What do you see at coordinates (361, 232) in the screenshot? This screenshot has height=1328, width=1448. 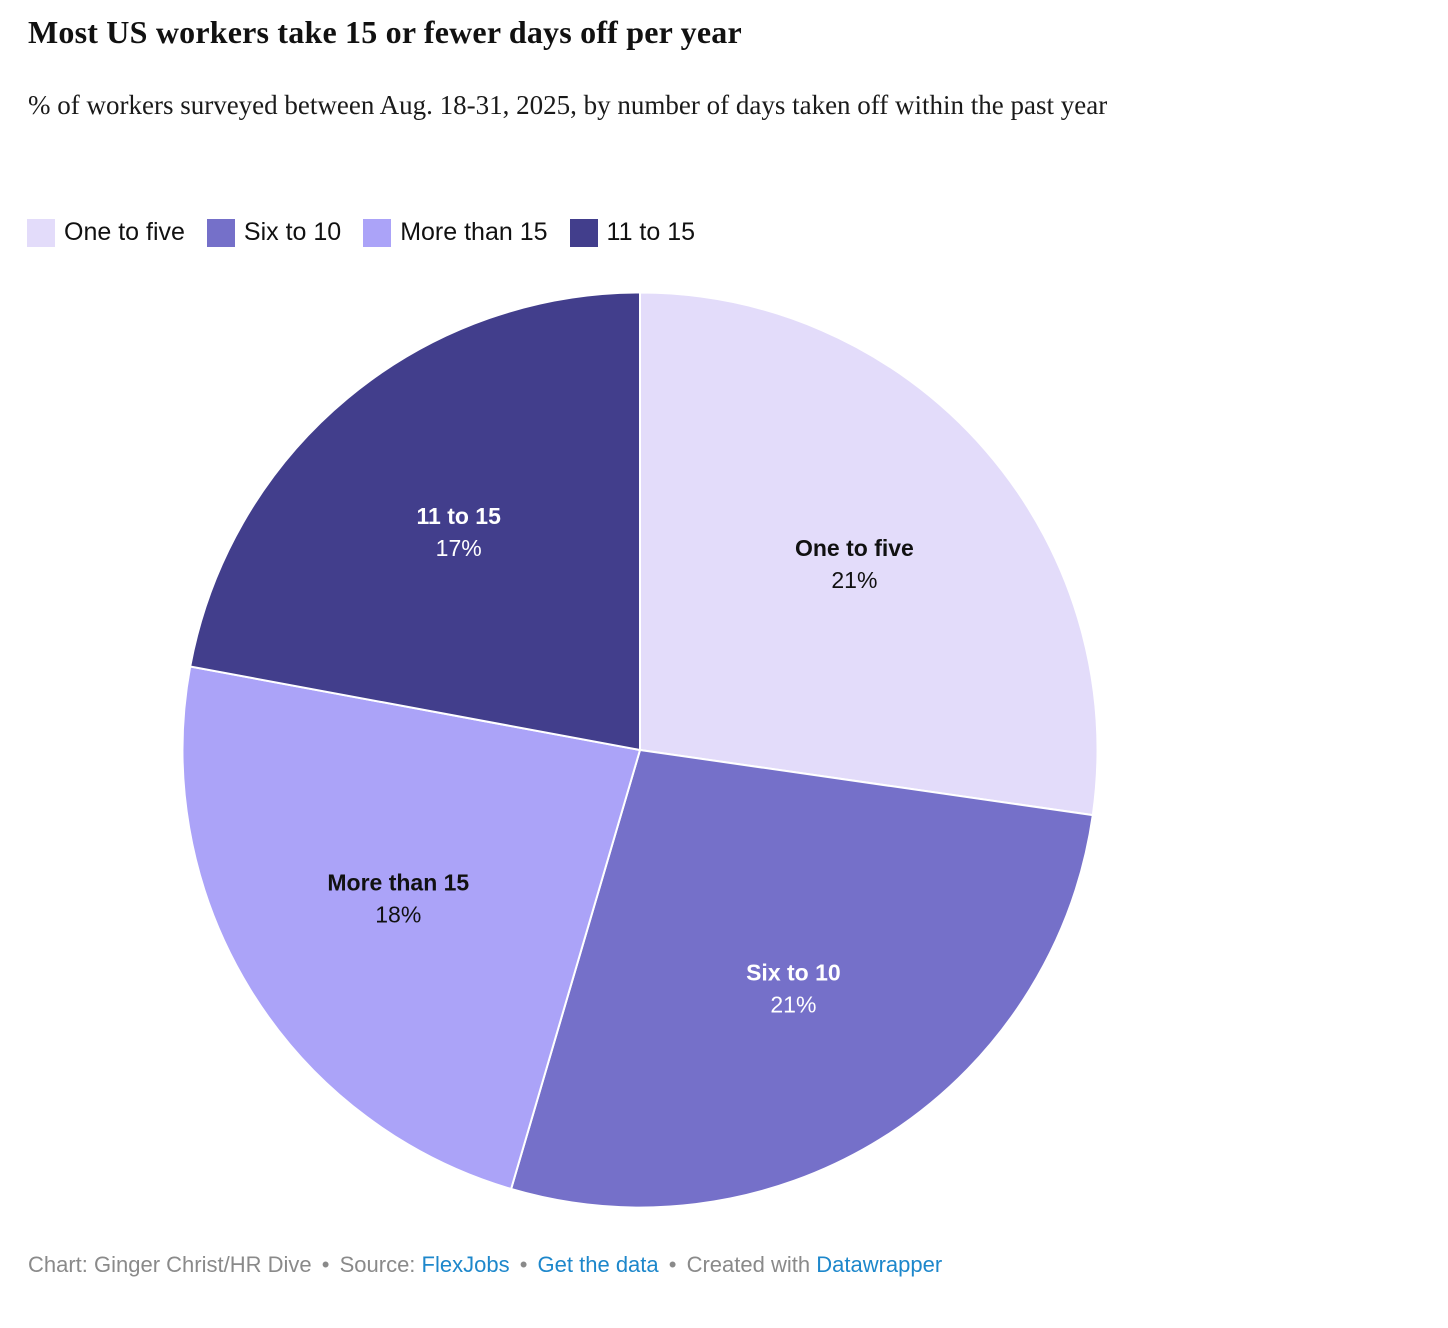 I see `legend: One to five Six to 10 More than 15 11 to 15` at bounding box center [361, 232].